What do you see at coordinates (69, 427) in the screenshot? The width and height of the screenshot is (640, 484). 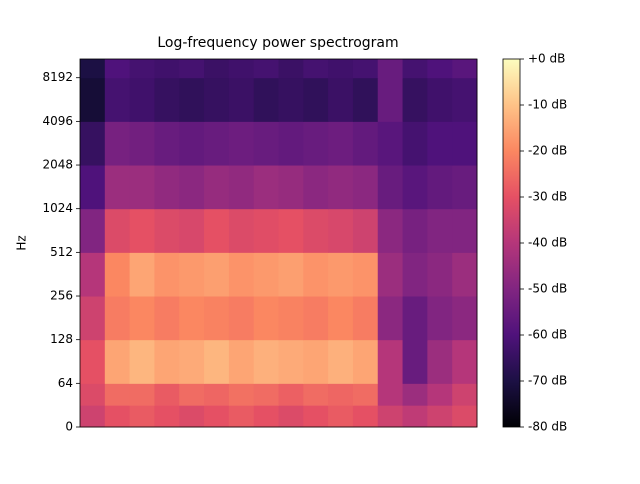 I see `y-tick-label: 0` at bounding box center [69, 427].